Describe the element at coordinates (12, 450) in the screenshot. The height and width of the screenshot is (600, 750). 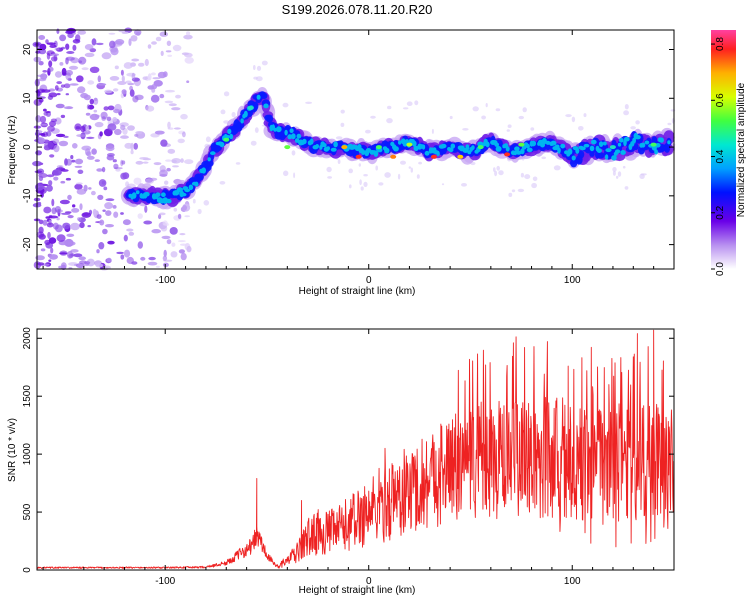
I see `snr-ylabel: SNR (10 * v/v)` at that location.